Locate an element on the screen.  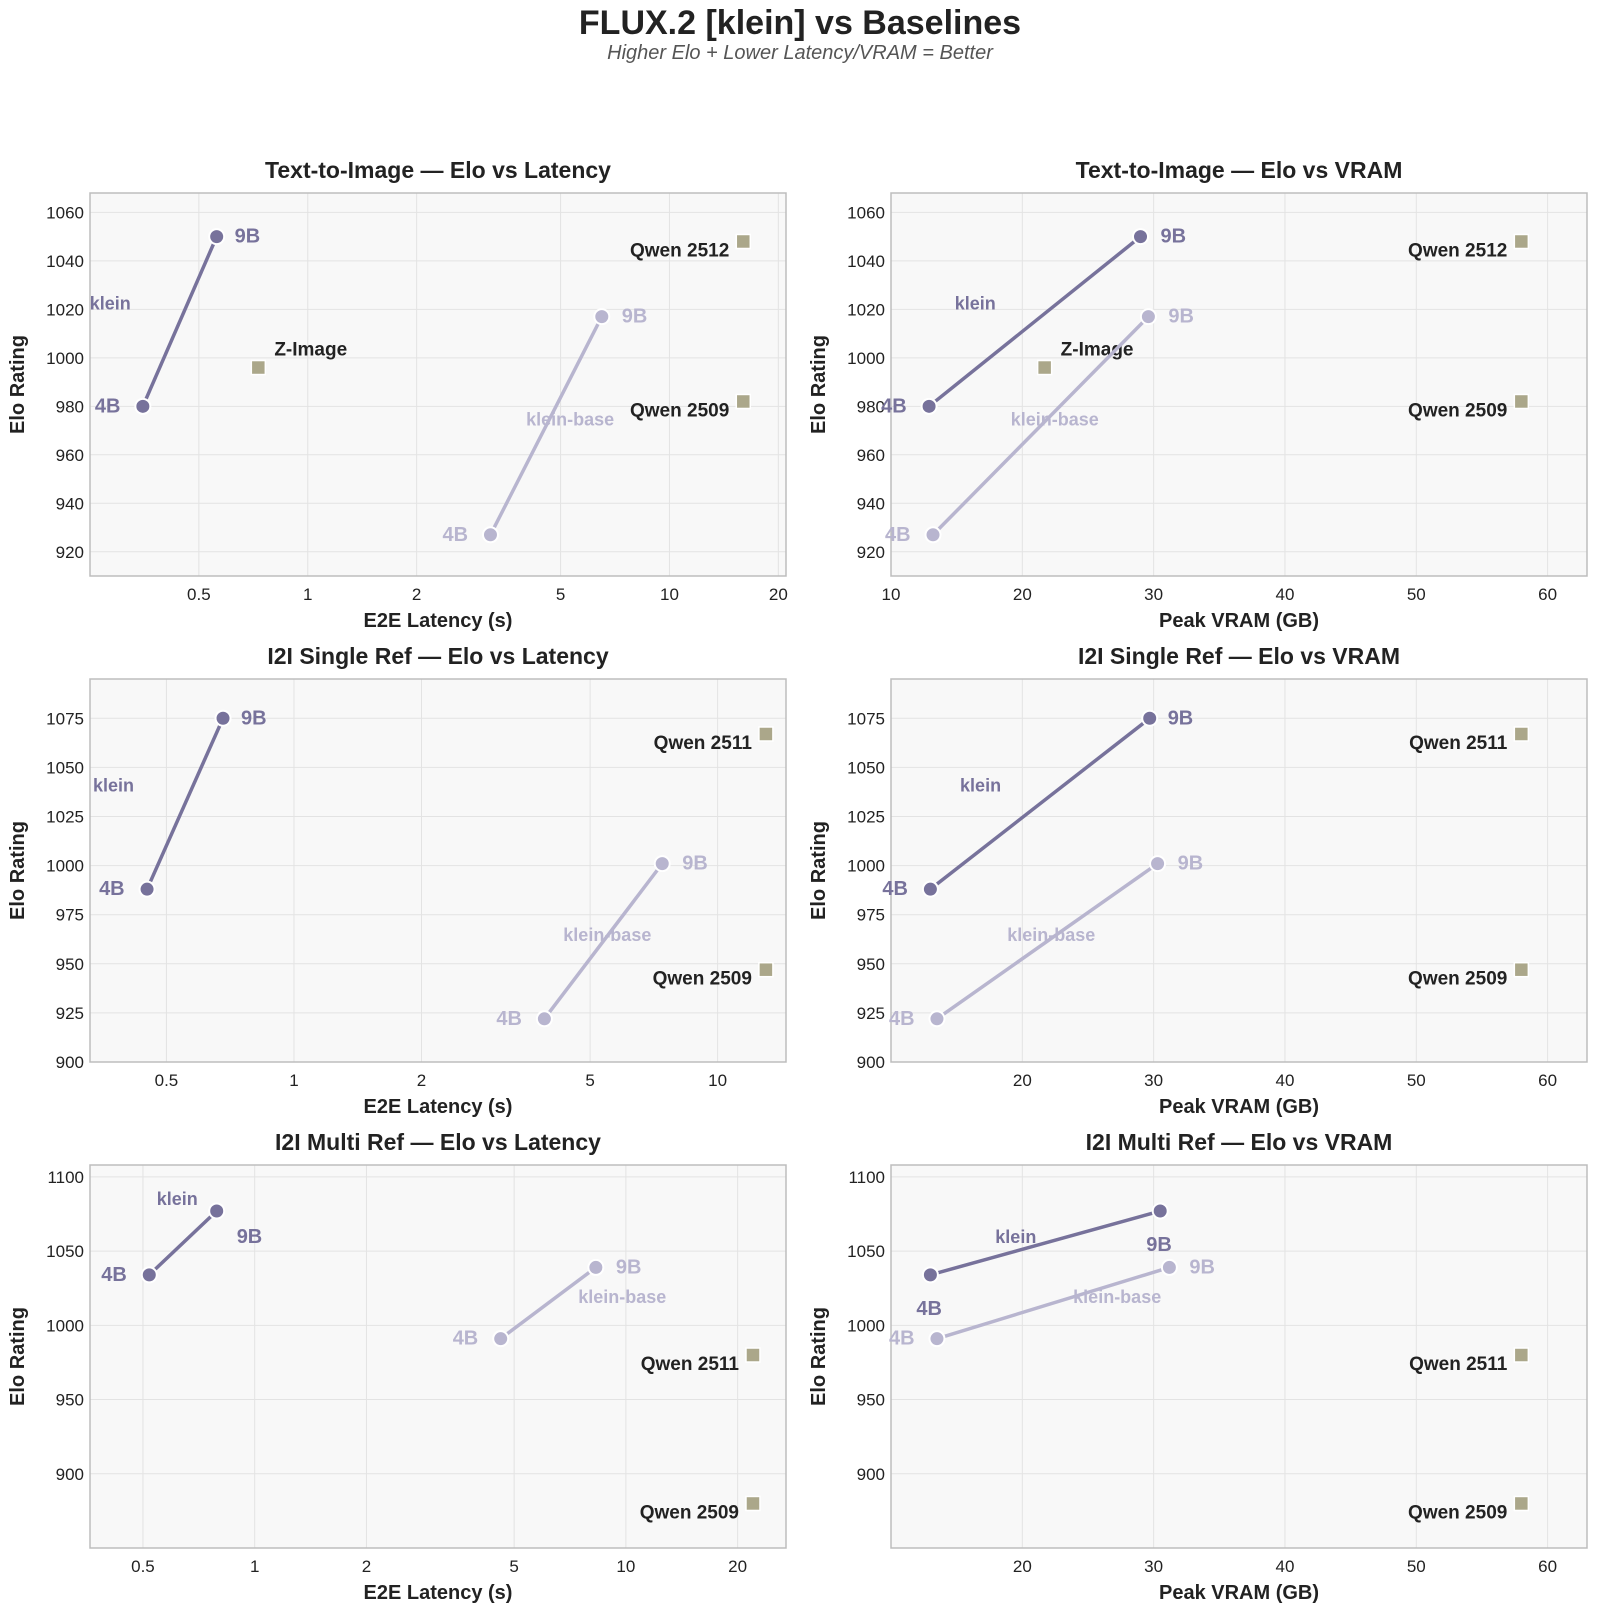
chart-title: Text-to-Image — Elo vs Latency is located at coordinates (438, 170).